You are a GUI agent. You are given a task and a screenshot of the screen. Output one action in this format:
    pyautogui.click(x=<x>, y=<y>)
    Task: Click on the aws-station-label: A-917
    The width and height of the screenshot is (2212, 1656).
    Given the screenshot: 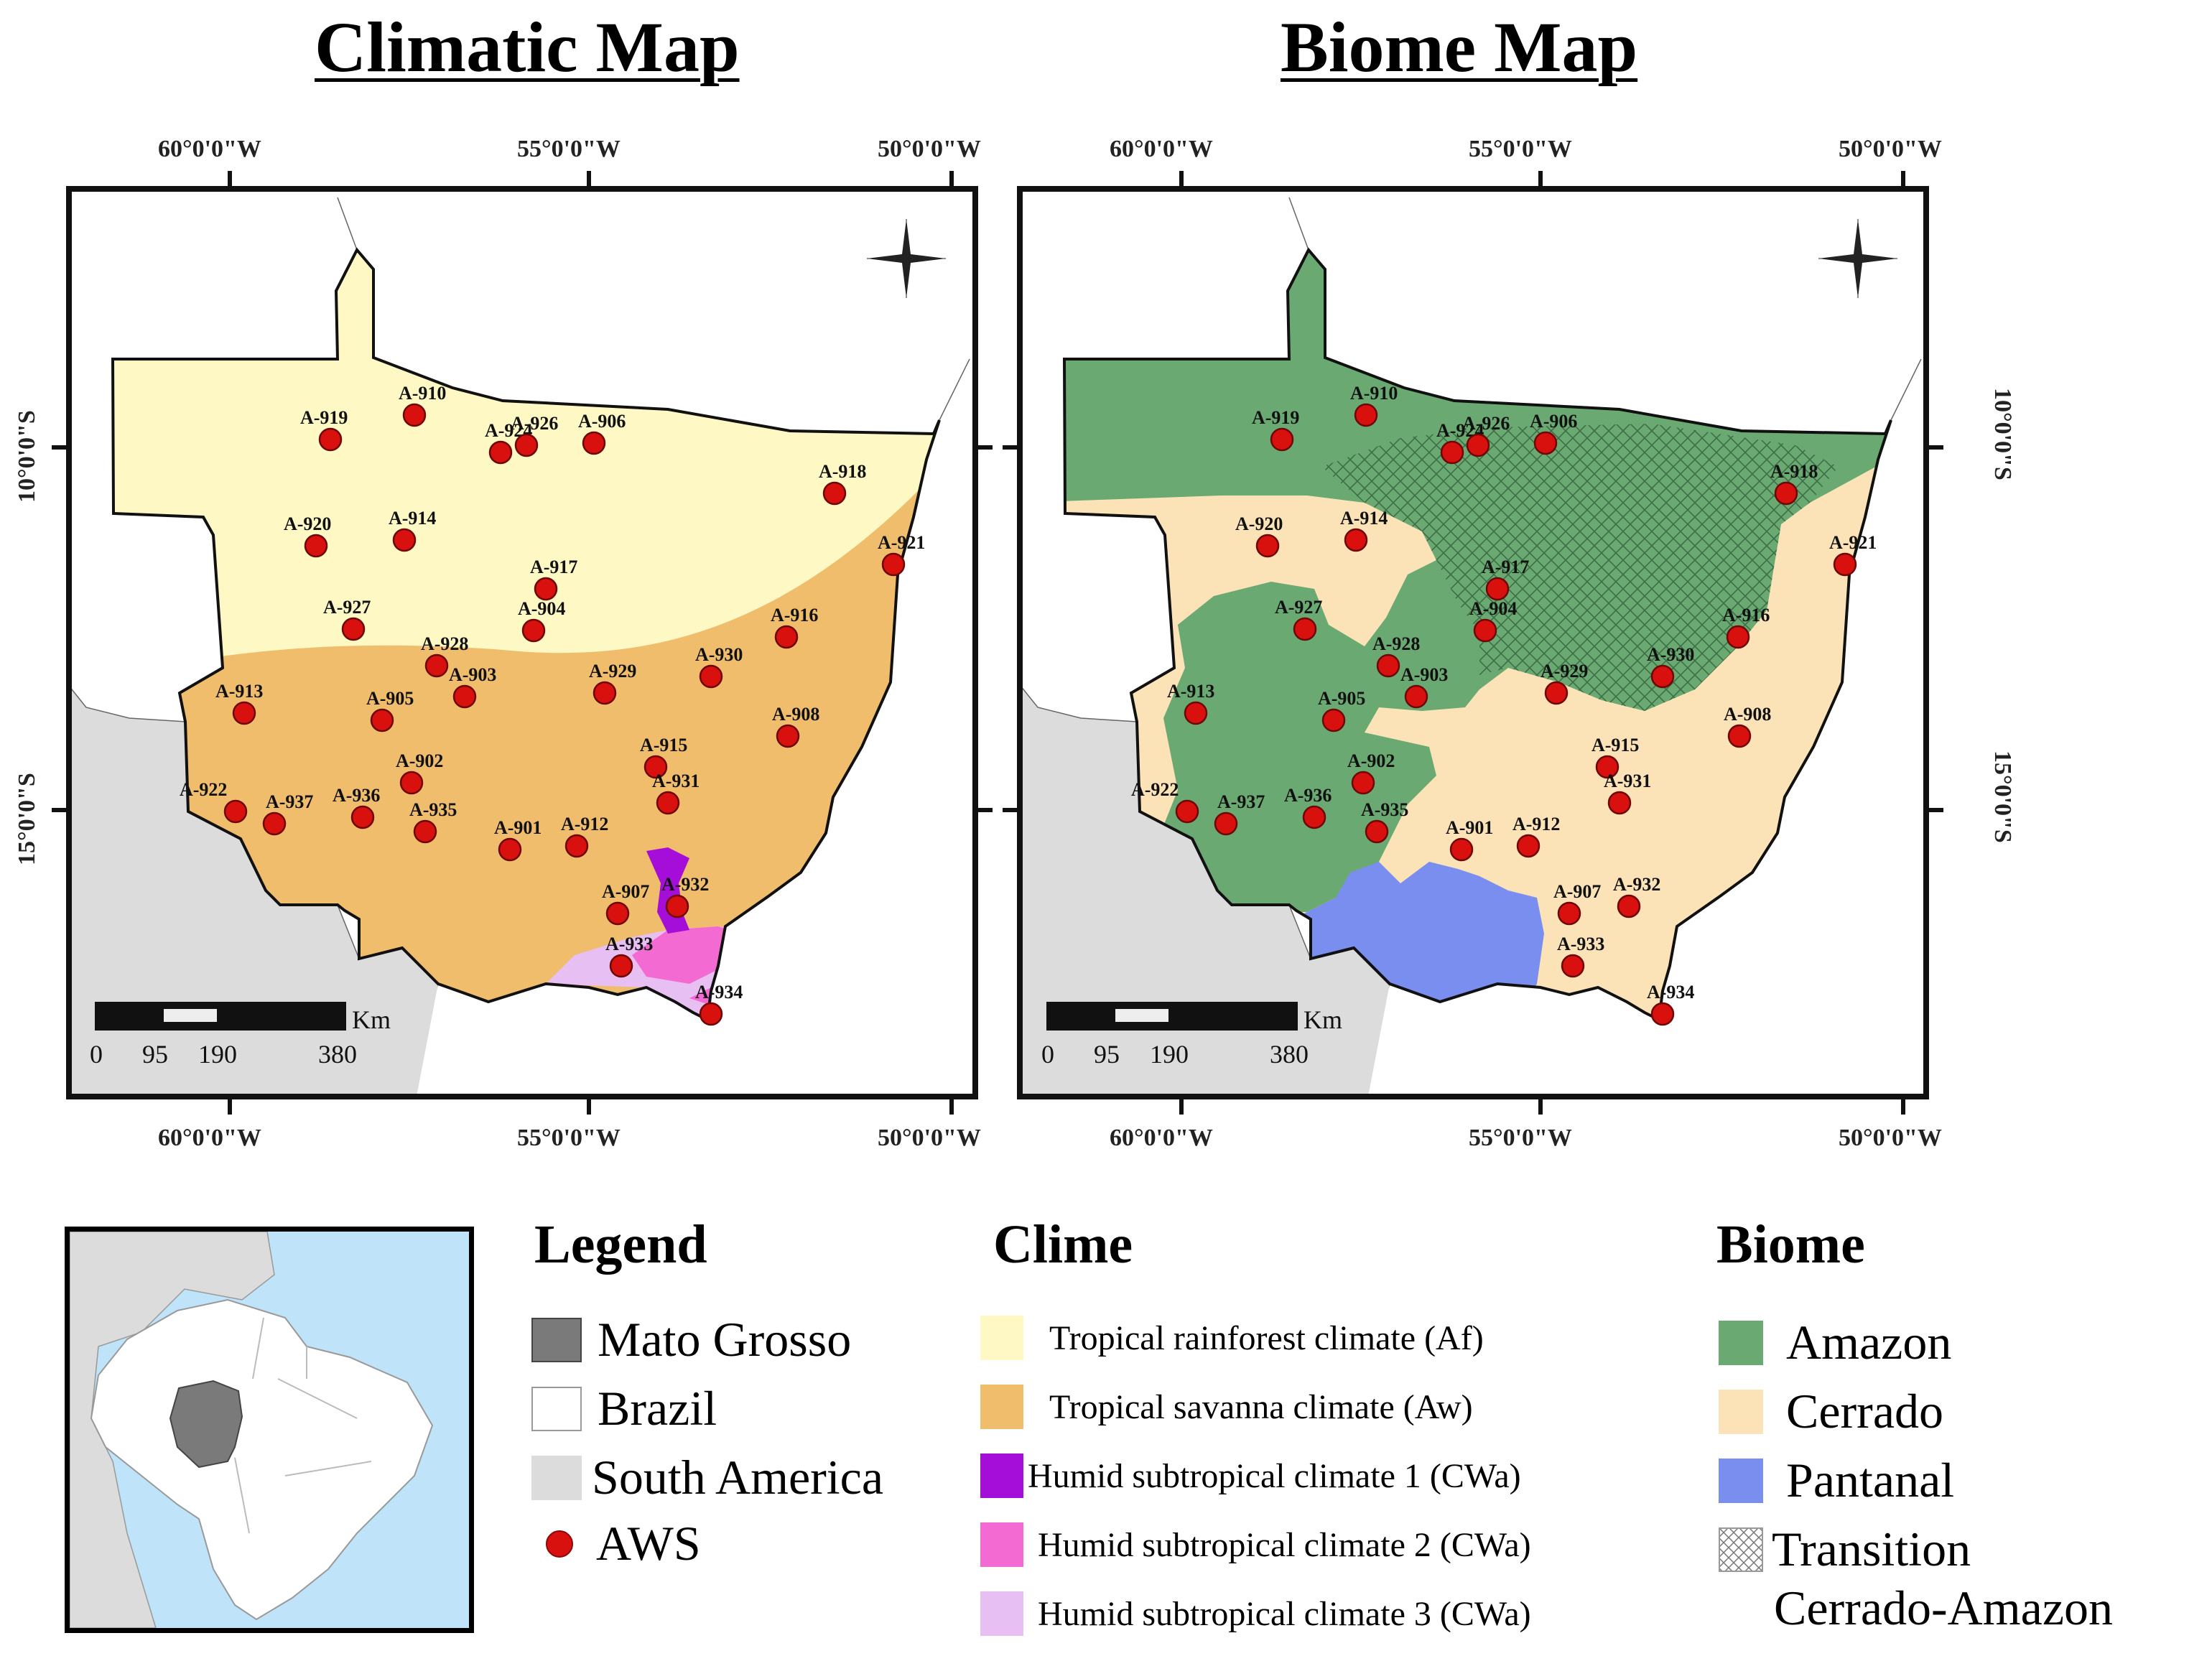 What is the action you would take?
    pyautogui.click(x=553, y=567)
    